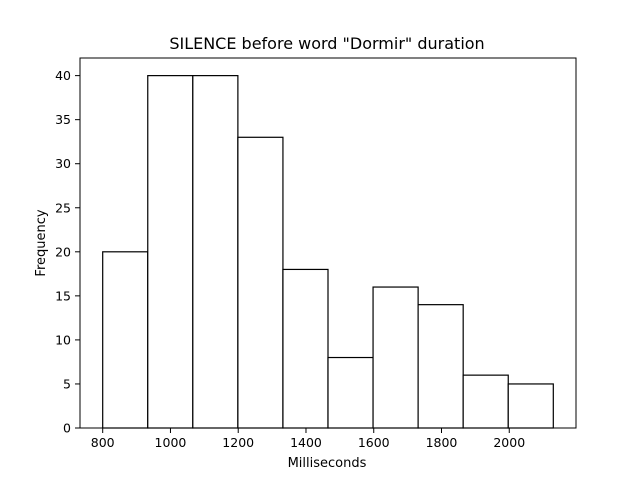 The height and width of the screenshot is (480, 640). I want to click on x-tick-label-4: 1600, so click(374, 442).